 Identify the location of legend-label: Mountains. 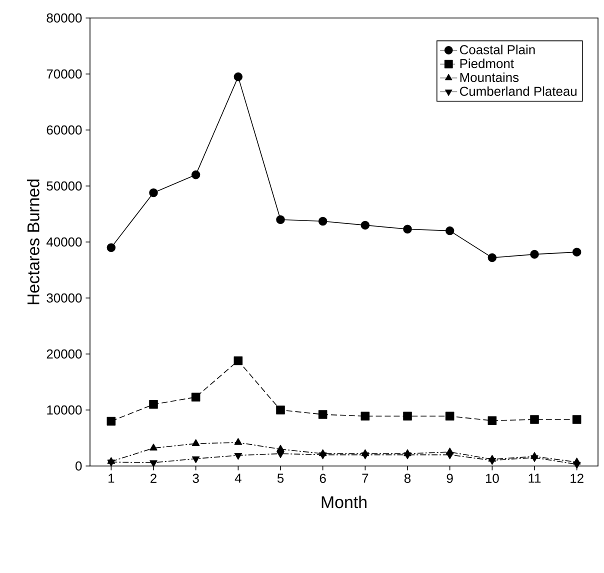
(489, 77).